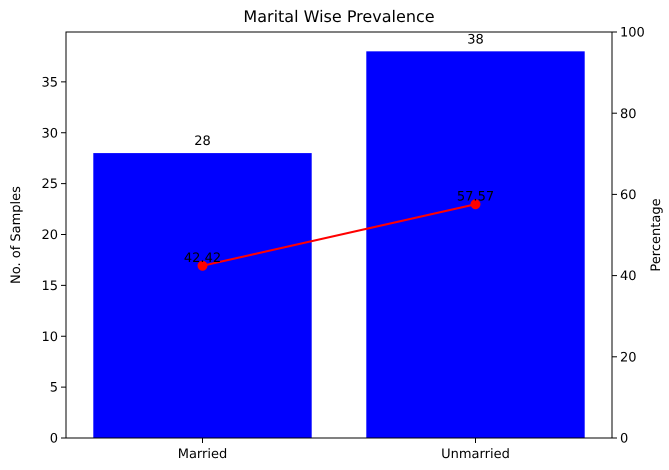  What do you see at coordinates (628, 114) in the screenshot?
I see `y2-tick-label: 80` at bounding box center [628, 114].